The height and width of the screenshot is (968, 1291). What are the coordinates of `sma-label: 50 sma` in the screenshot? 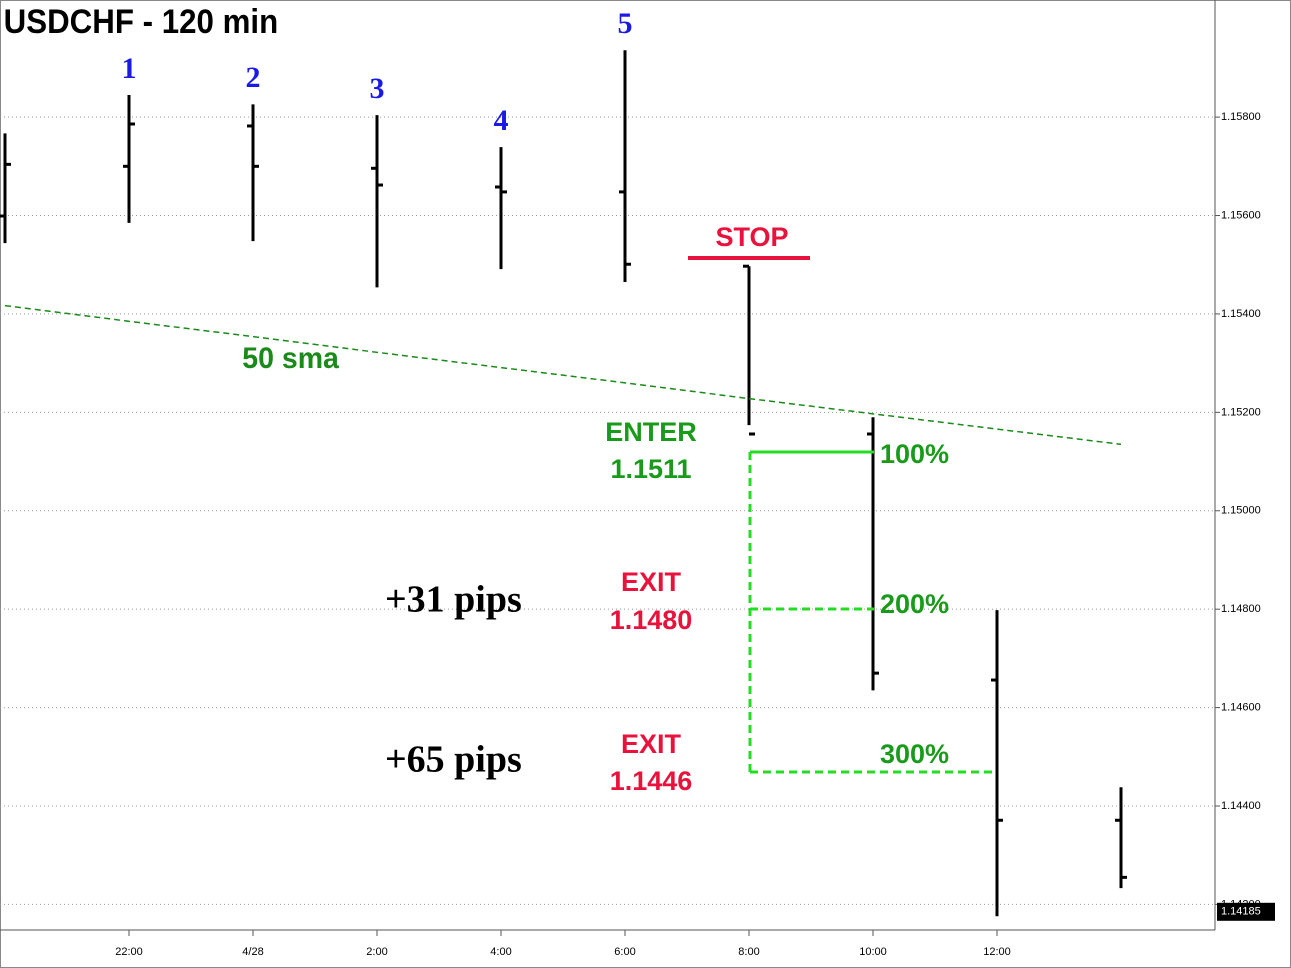 It's located at (290, 358).